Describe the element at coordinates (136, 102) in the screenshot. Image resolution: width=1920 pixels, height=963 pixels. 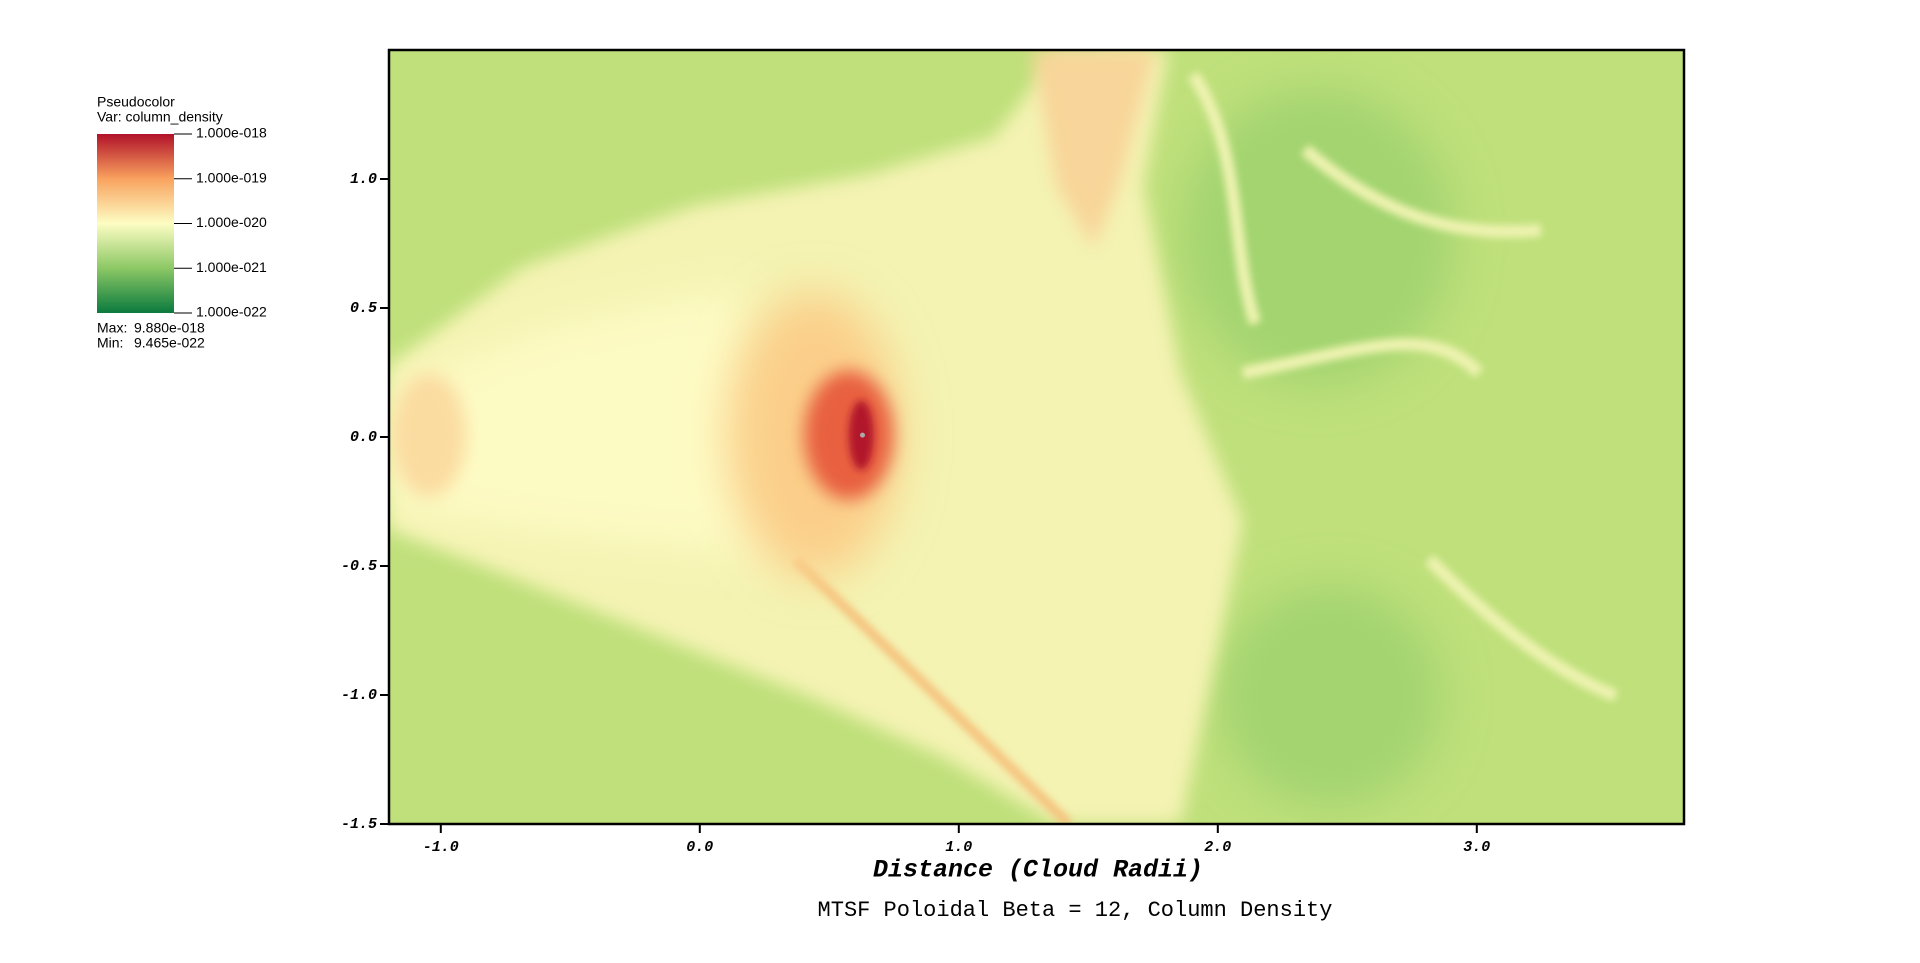
I see `legend-title: Pseudocolor` at that location.